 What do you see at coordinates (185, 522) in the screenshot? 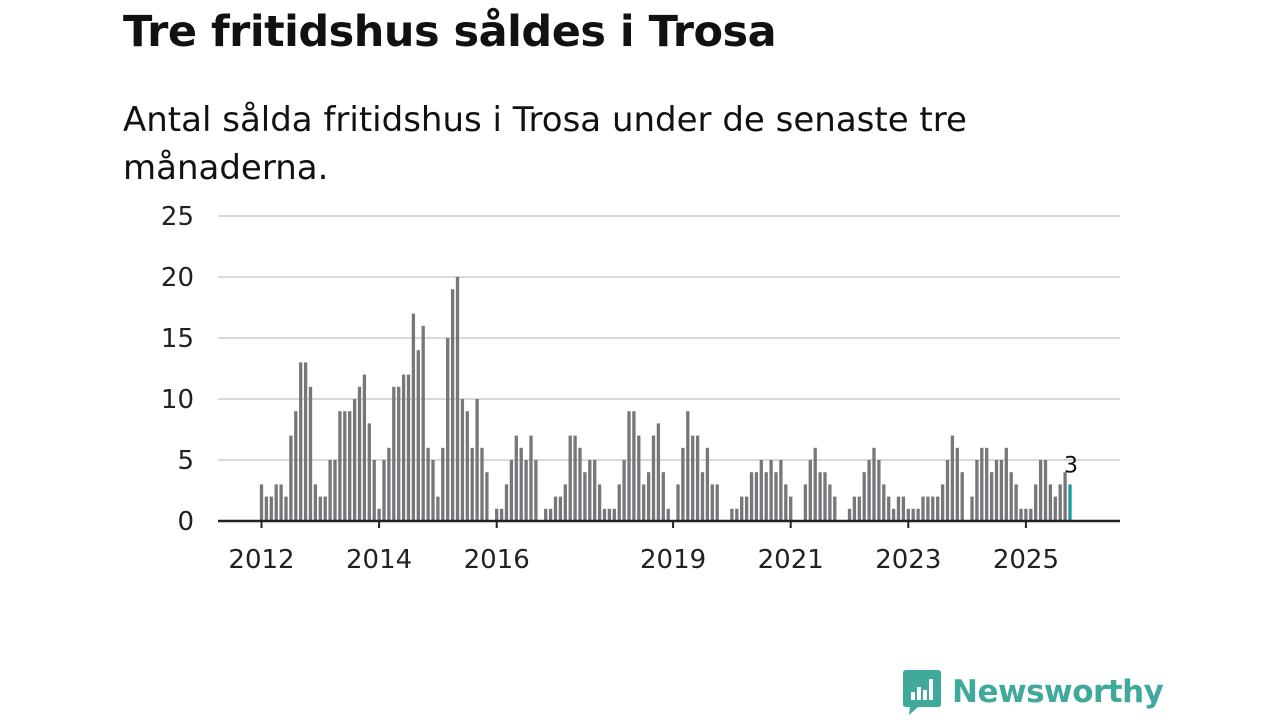
I see `y-tick-label: 0` at bounding box center [185, 522].